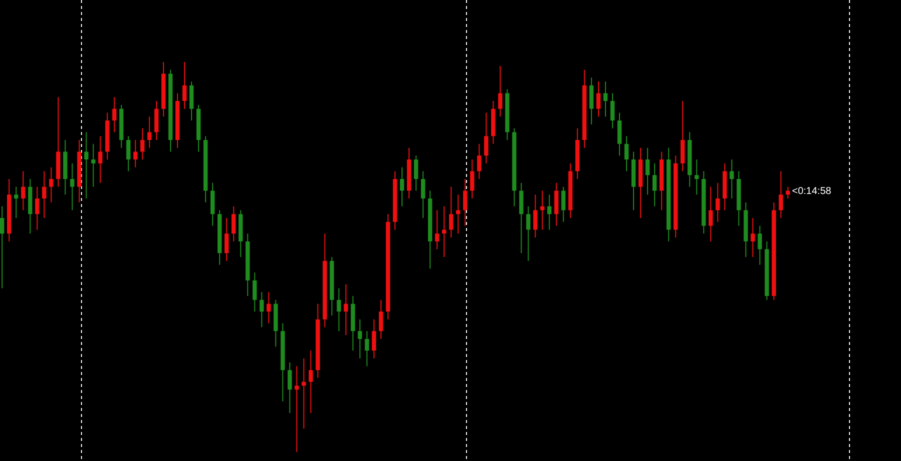 The width and height of the screenshot is (901, 461). Describe the element at coordinates (812, 192) in the screenshot. I see `text: <0:14:58` at that location.